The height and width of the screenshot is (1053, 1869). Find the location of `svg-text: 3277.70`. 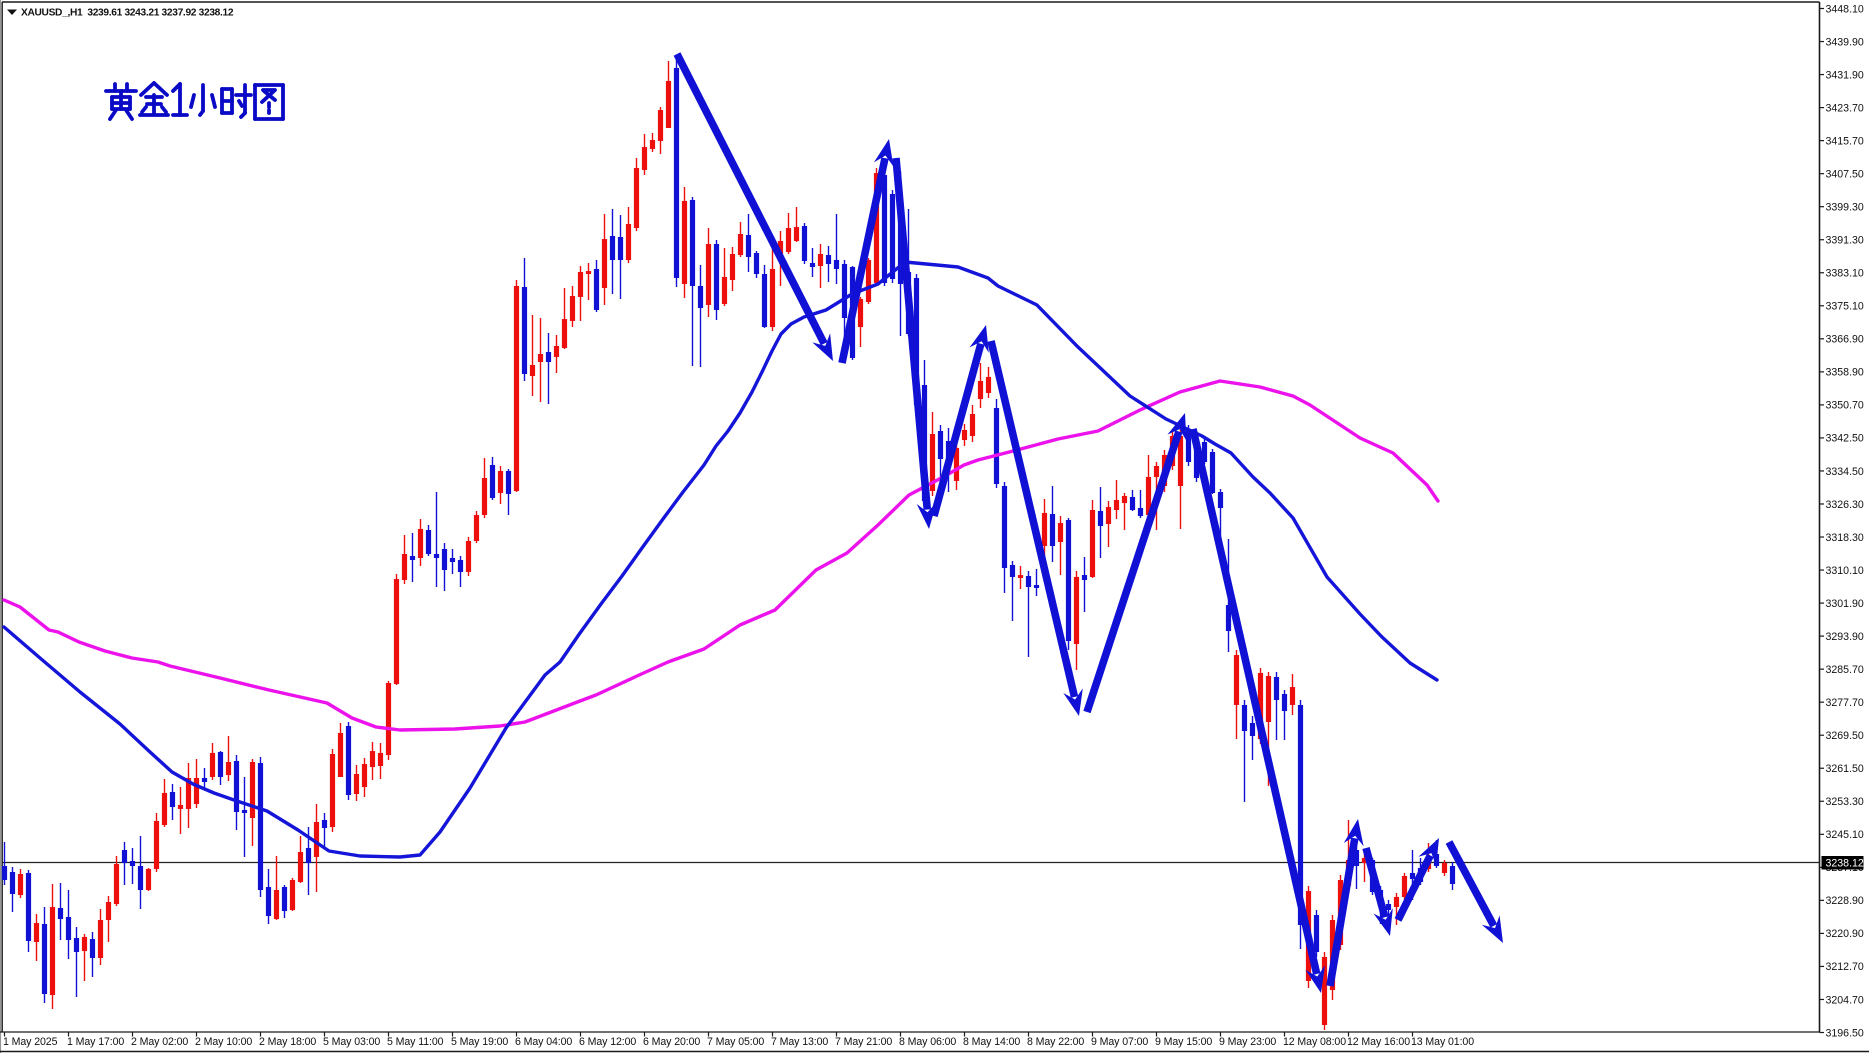

svg-text: 3277.70 is located at coordinates (1845, 703).